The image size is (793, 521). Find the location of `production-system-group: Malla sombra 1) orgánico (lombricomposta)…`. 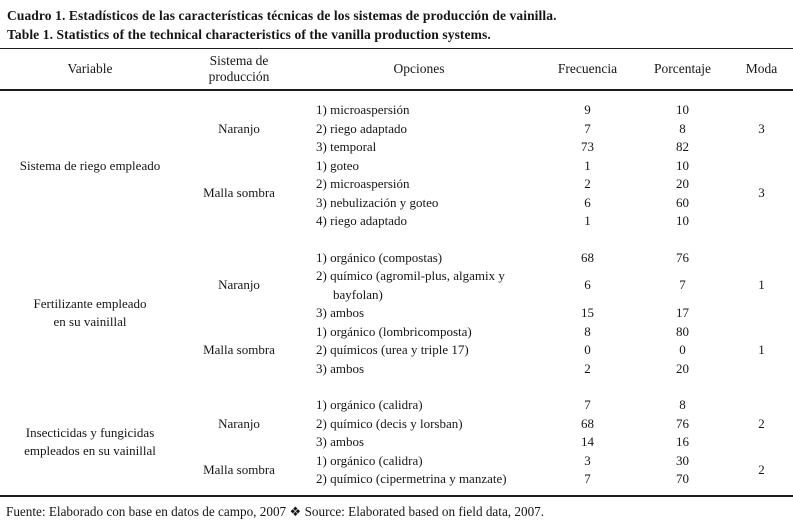

production-system-group: Malla sombra 1) orgánico (lombricomposta)… is located at coordinates (486, 351).